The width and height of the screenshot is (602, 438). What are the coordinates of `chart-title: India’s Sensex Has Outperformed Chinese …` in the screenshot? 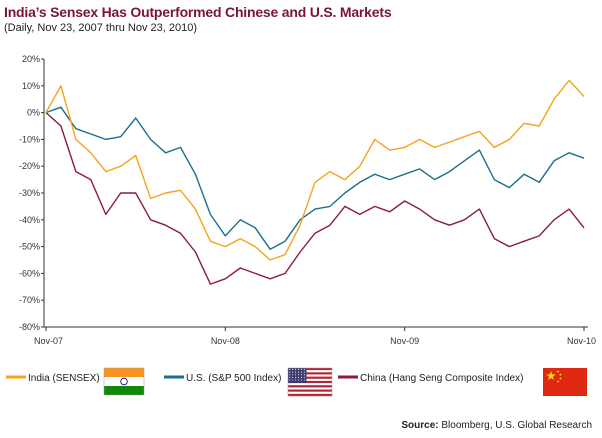 It's located at (198, 12).